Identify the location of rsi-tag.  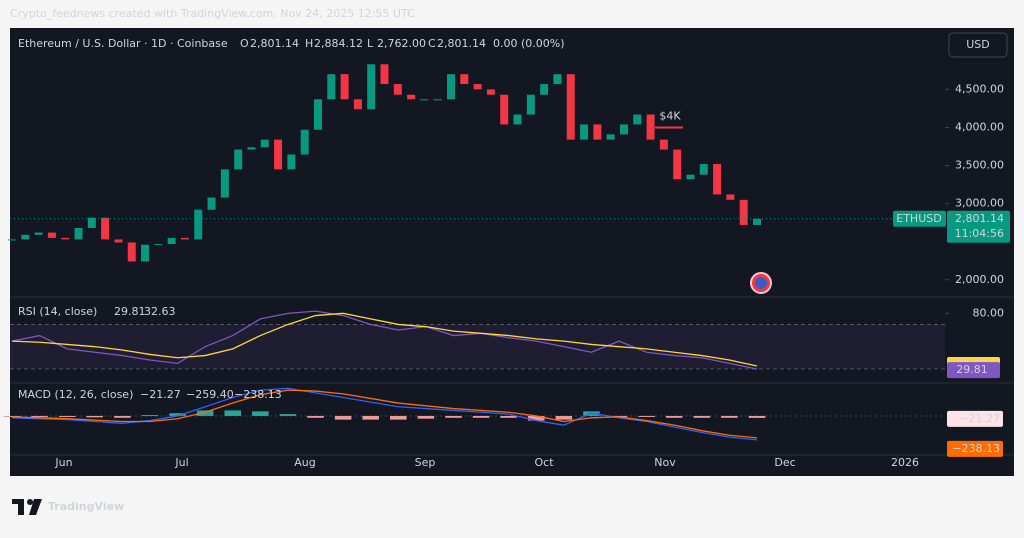
(973, 370).